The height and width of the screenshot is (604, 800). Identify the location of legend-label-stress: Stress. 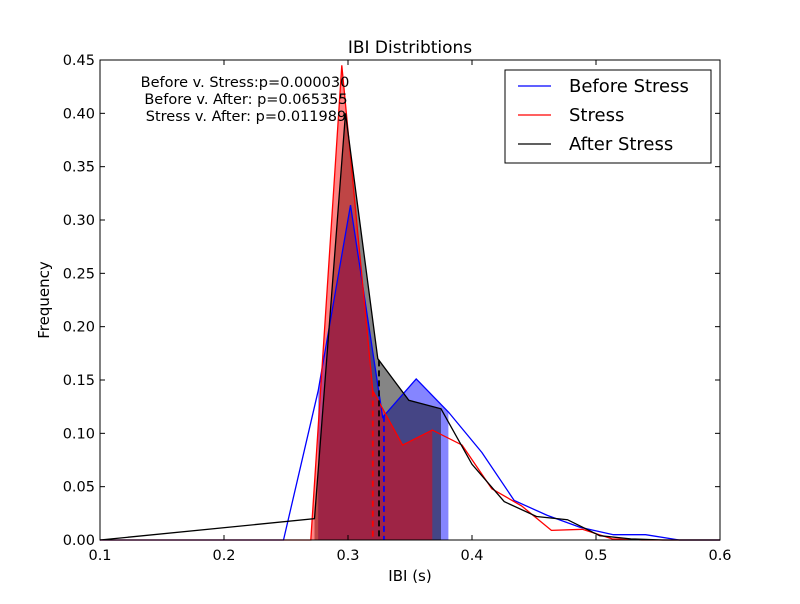
(596, 115).